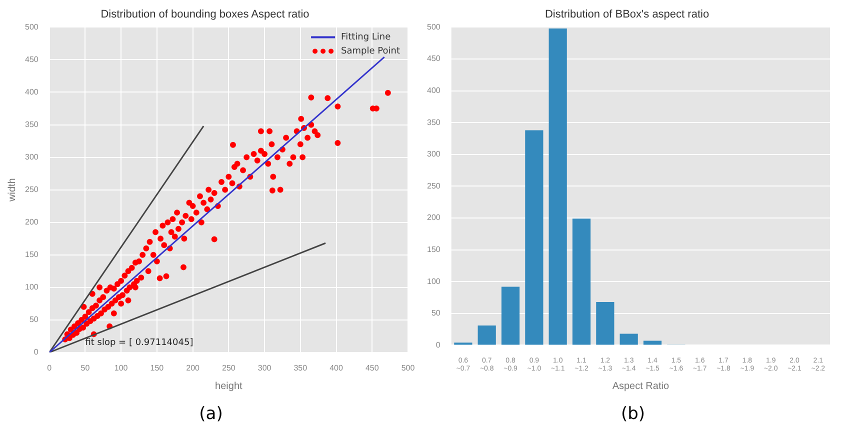 The image size is (845, 426). What do you see at coordinates (85, 367) in the screenshot?
I see `x-tick-label: 50` at bounding box center [85, 367].